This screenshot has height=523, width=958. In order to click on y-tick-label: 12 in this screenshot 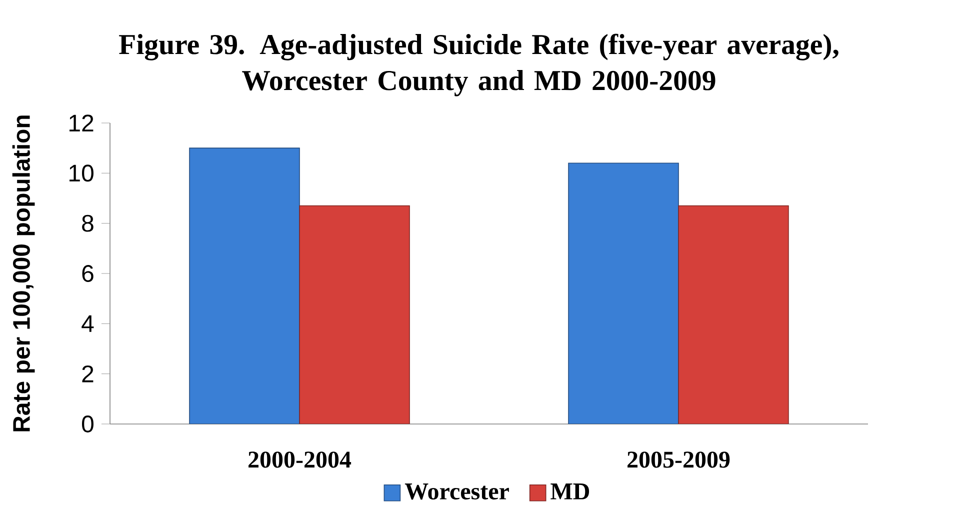, I will do `click(82, 123)`.